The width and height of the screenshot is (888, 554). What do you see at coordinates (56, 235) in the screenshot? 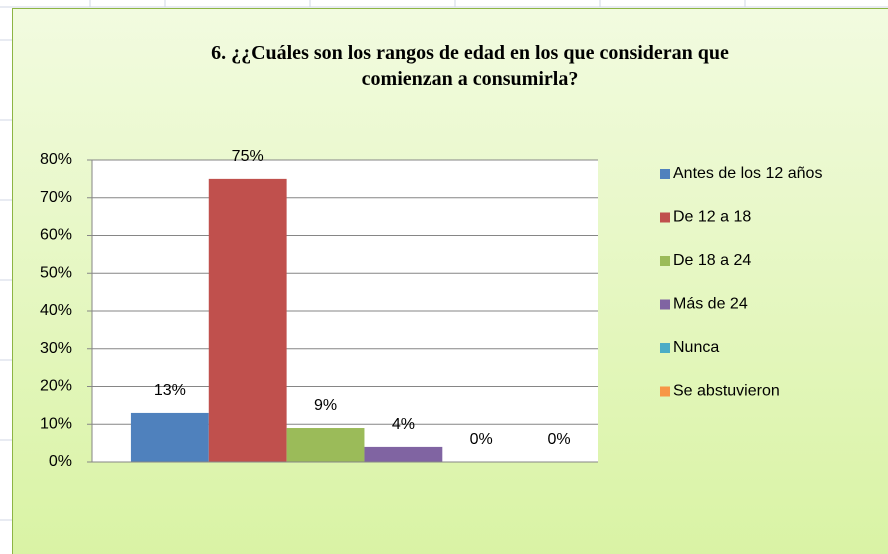
I see `y-tick-label: 60%` at bounding box center [56, 235].